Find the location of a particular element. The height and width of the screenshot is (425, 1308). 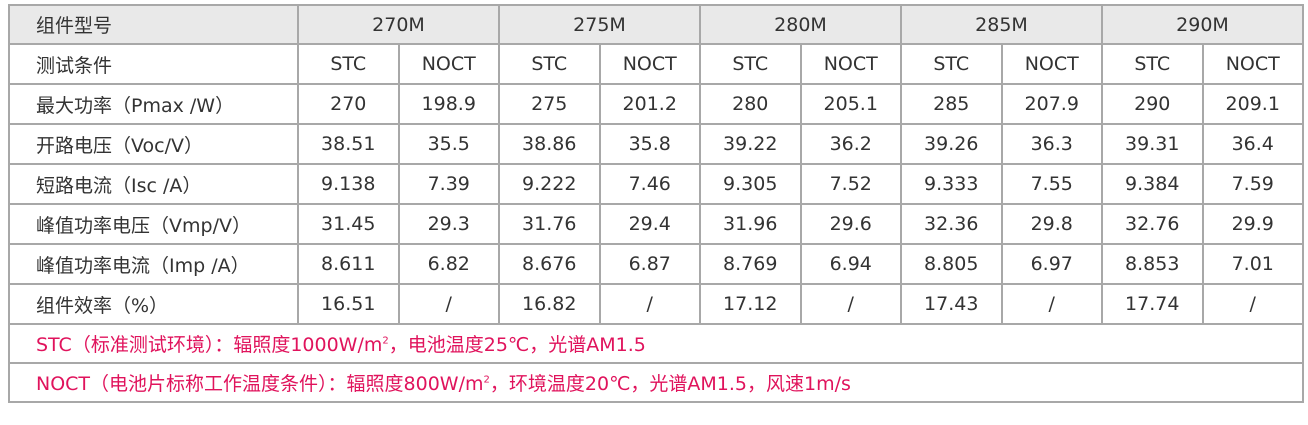

value-cell: 275 is located at coordinates (549, 104).